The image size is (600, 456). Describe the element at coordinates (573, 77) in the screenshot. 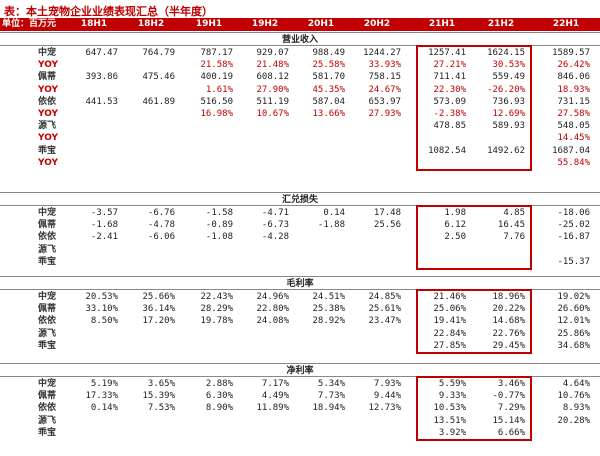

I see `table-cell: 846.06` at that location.